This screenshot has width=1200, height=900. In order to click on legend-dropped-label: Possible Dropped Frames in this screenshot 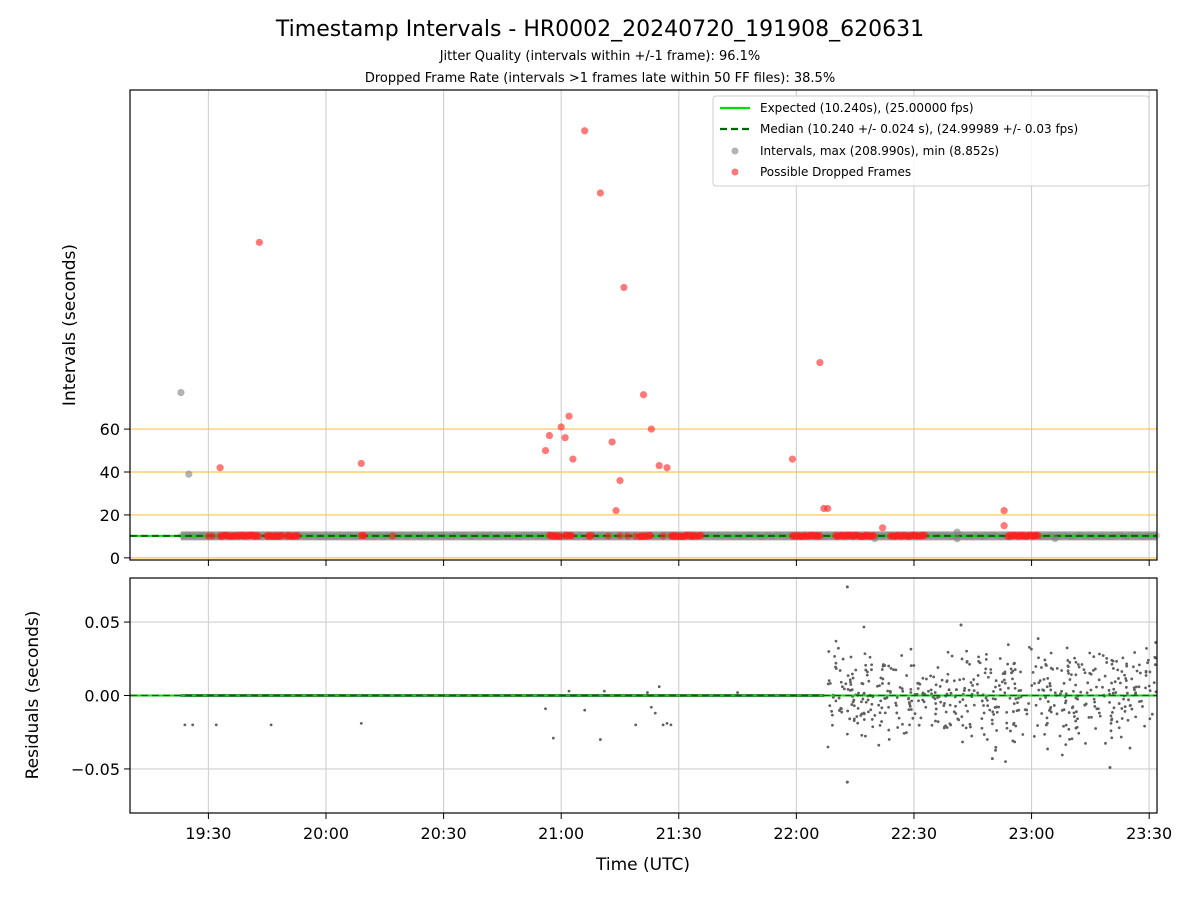, I will do `click(835, 172)`.